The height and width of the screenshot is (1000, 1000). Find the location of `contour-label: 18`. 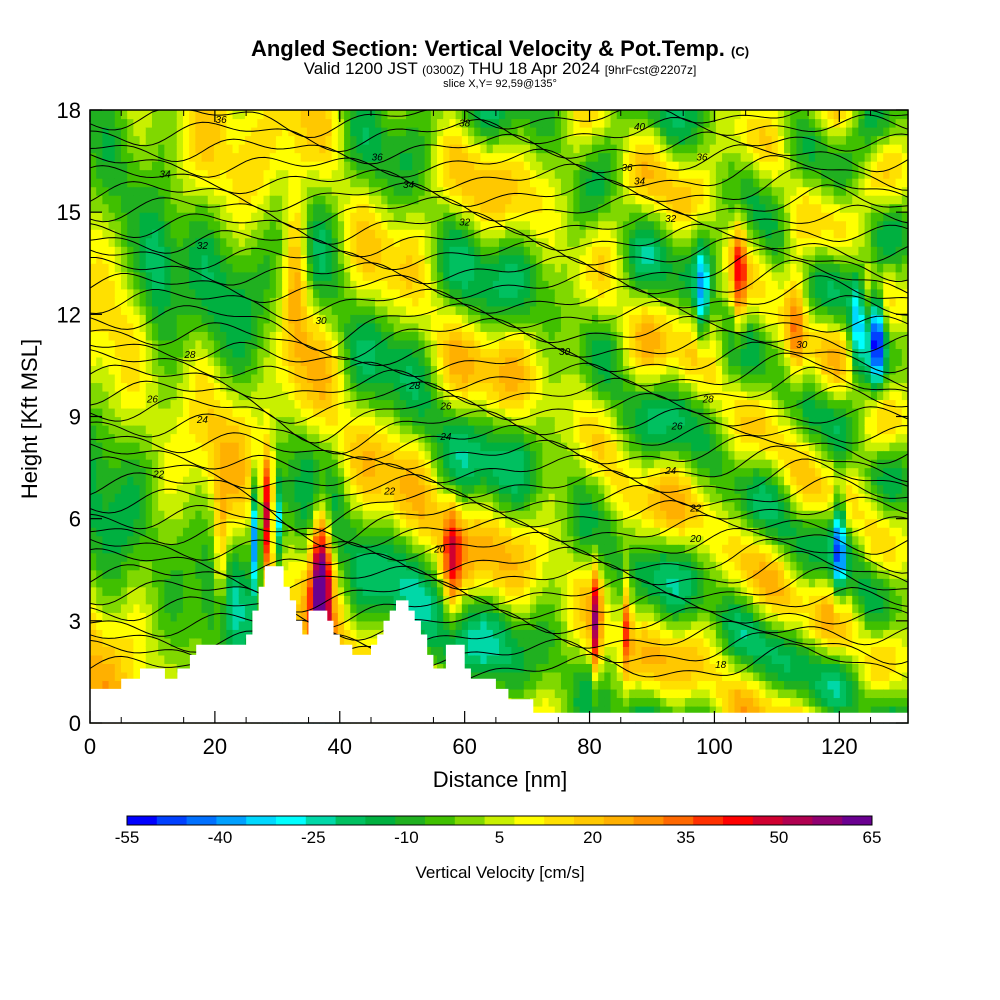

contour-label: 18 is located at coordinates (721, 665).